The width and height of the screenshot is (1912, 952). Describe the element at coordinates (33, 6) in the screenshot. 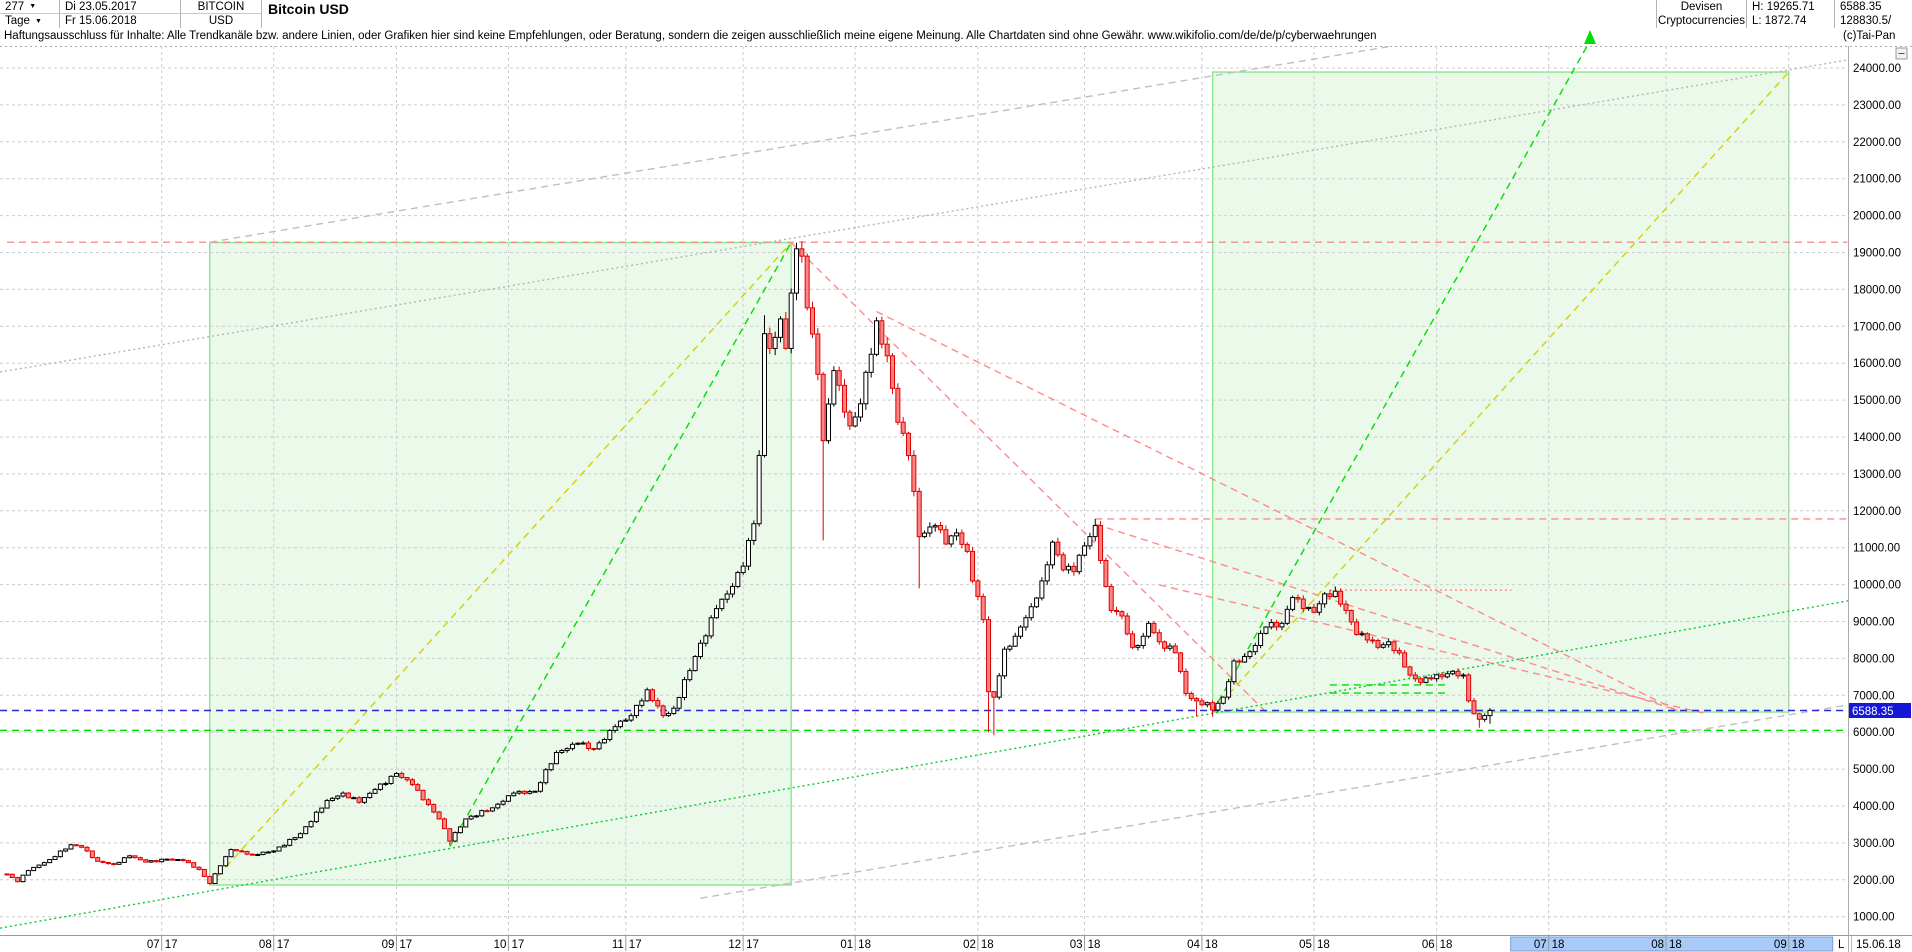

I see `chevron-down-icon: ▼` at that location.